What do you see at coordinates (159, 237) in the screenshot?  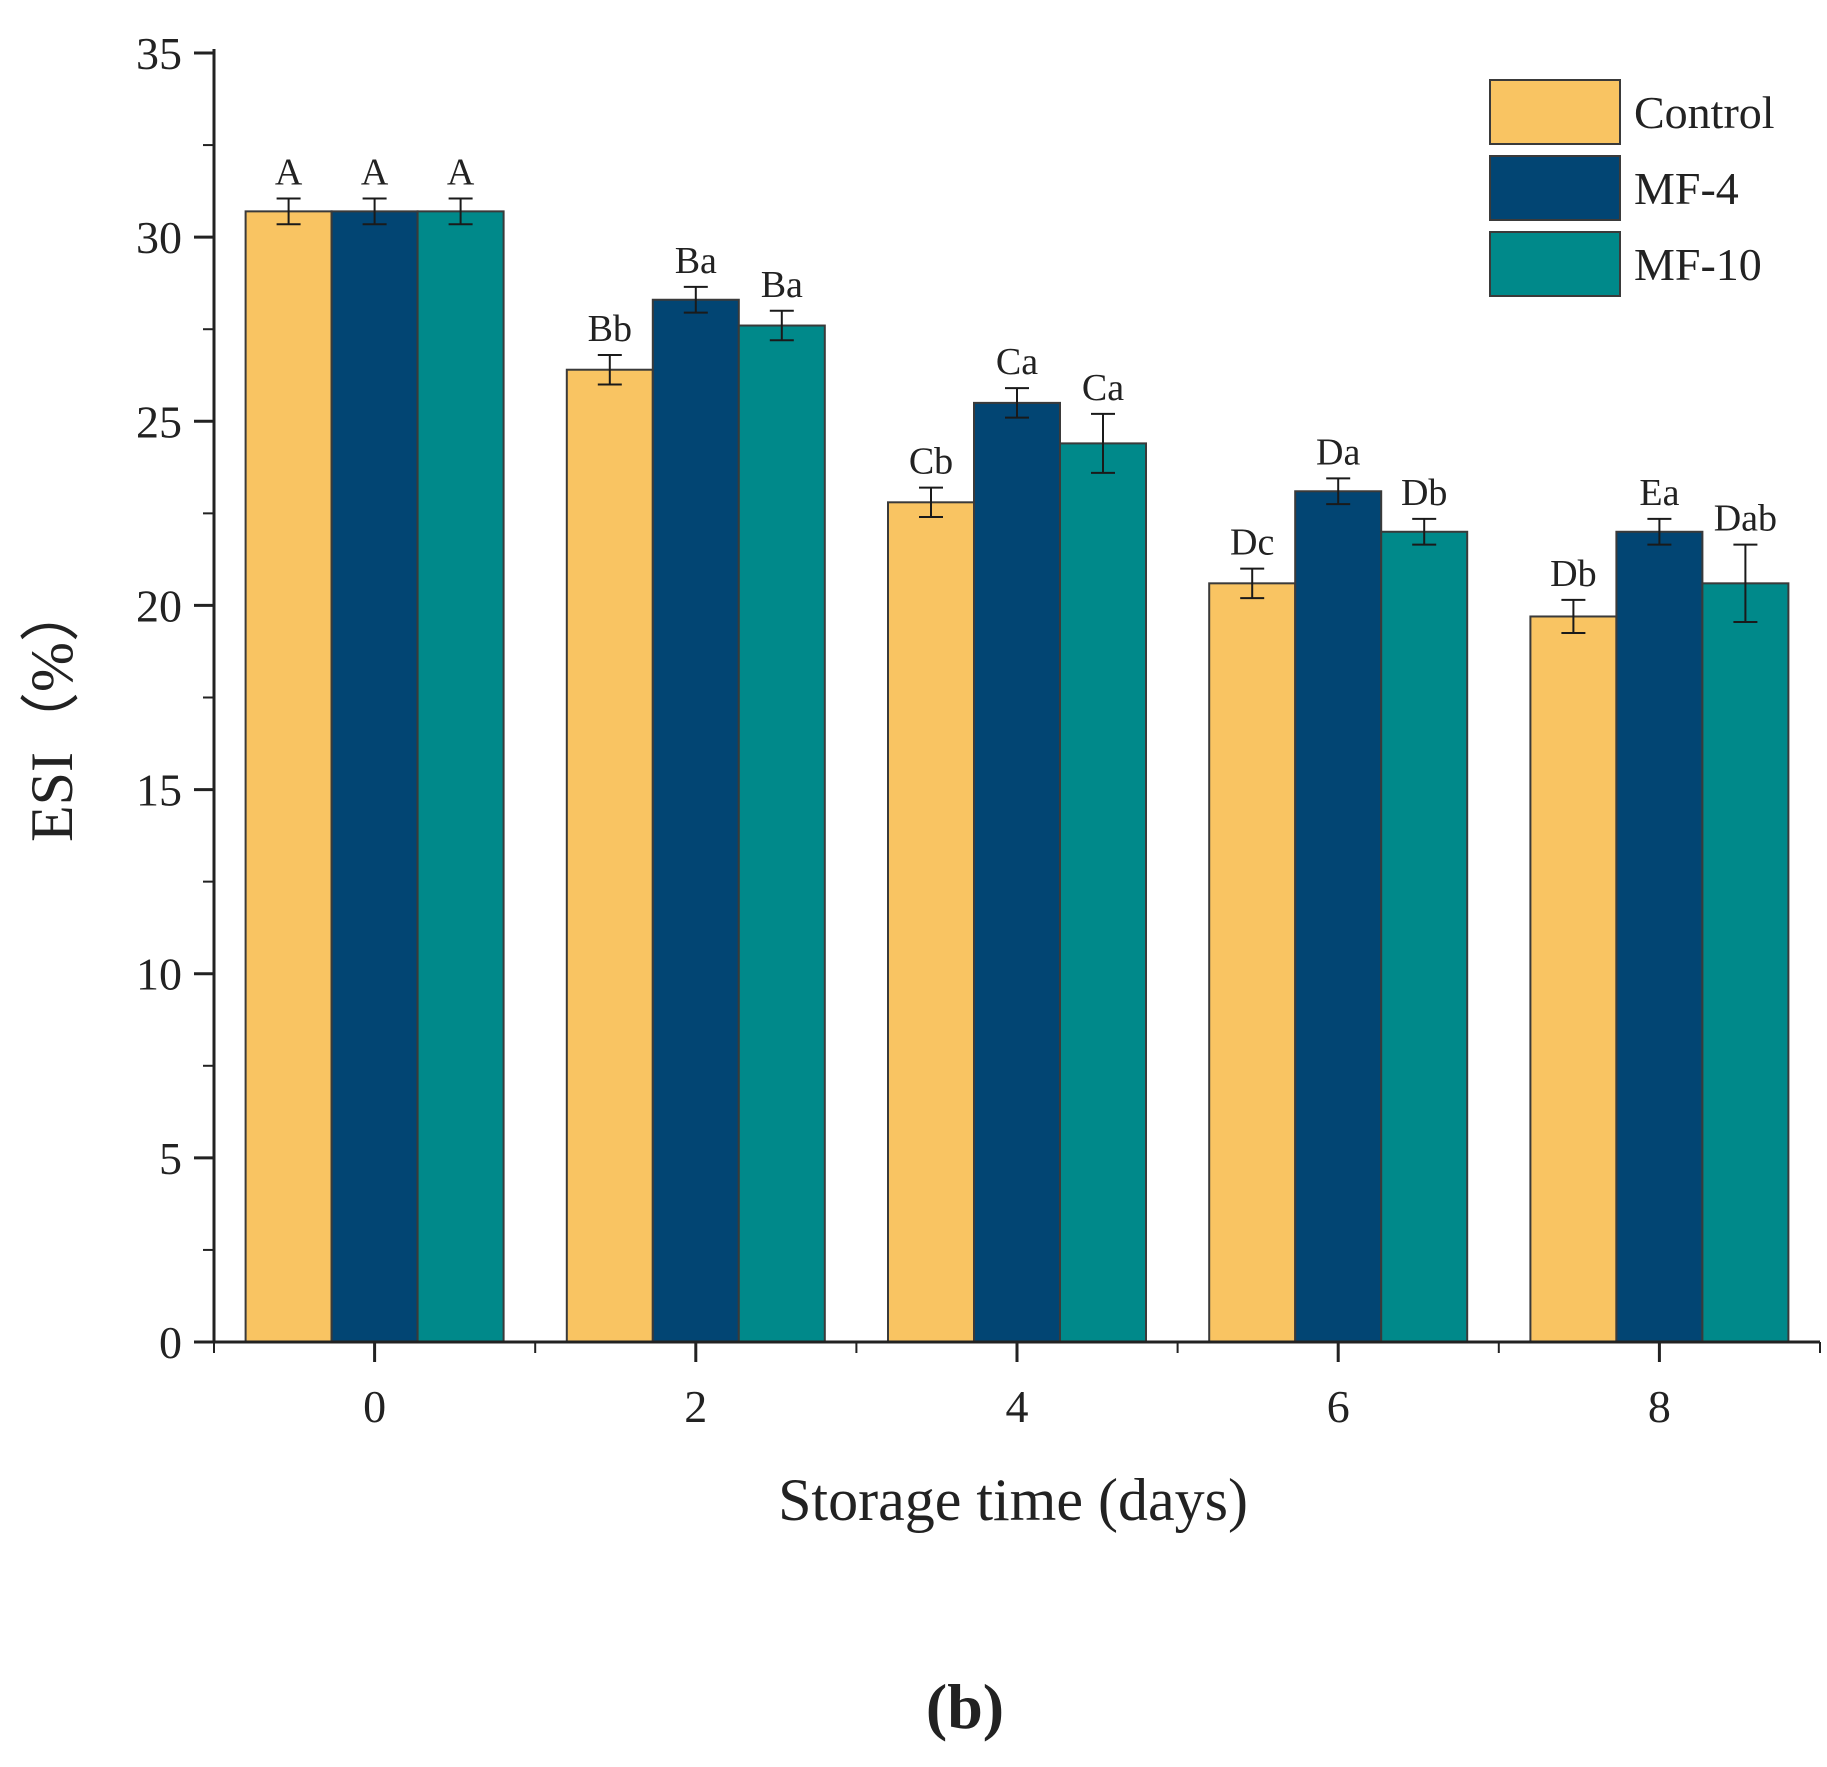 I see `y-tick-label: 30` at bounding box center [159, 237].